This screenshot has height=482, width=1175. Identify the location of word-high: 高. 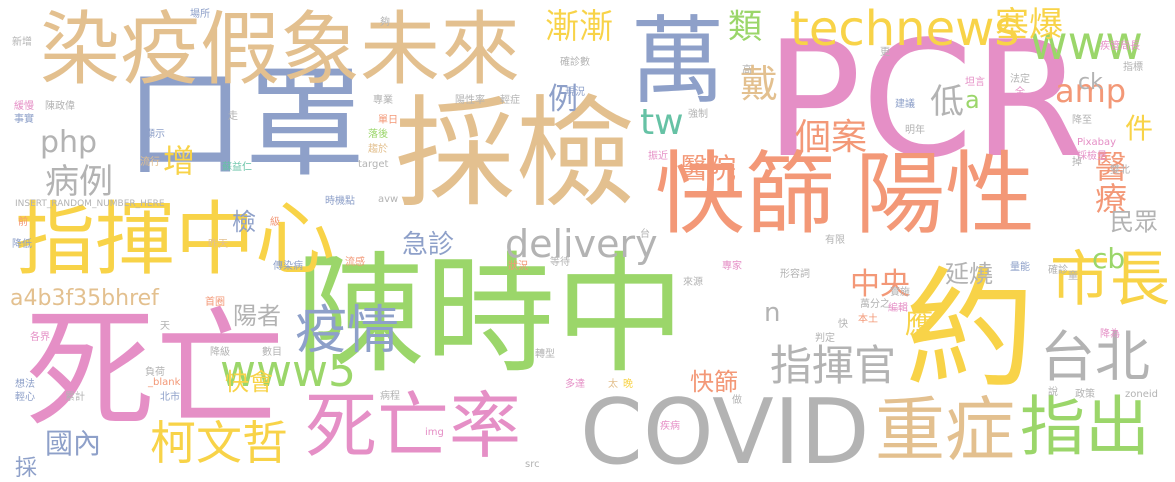
(747, 70).